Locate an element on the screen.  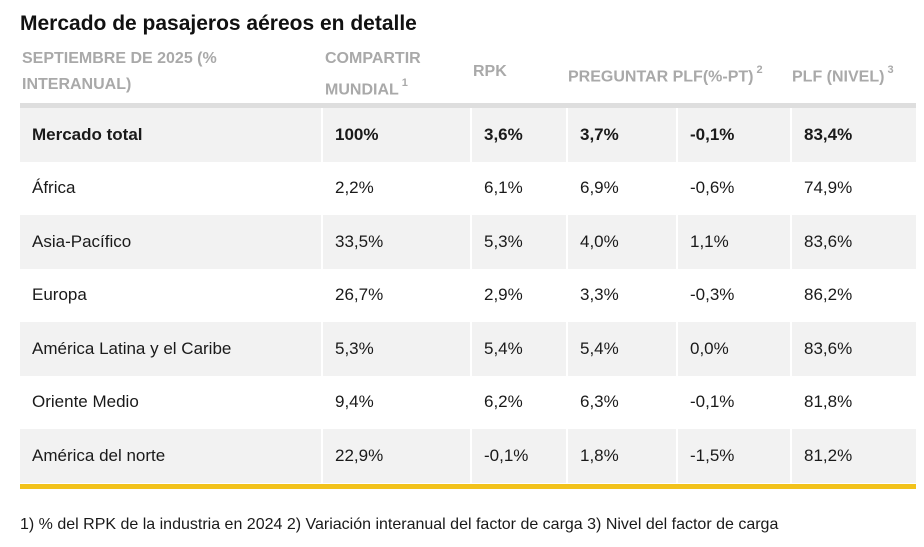
cell-ask: 5,4% is located at coordinates (621, 349).